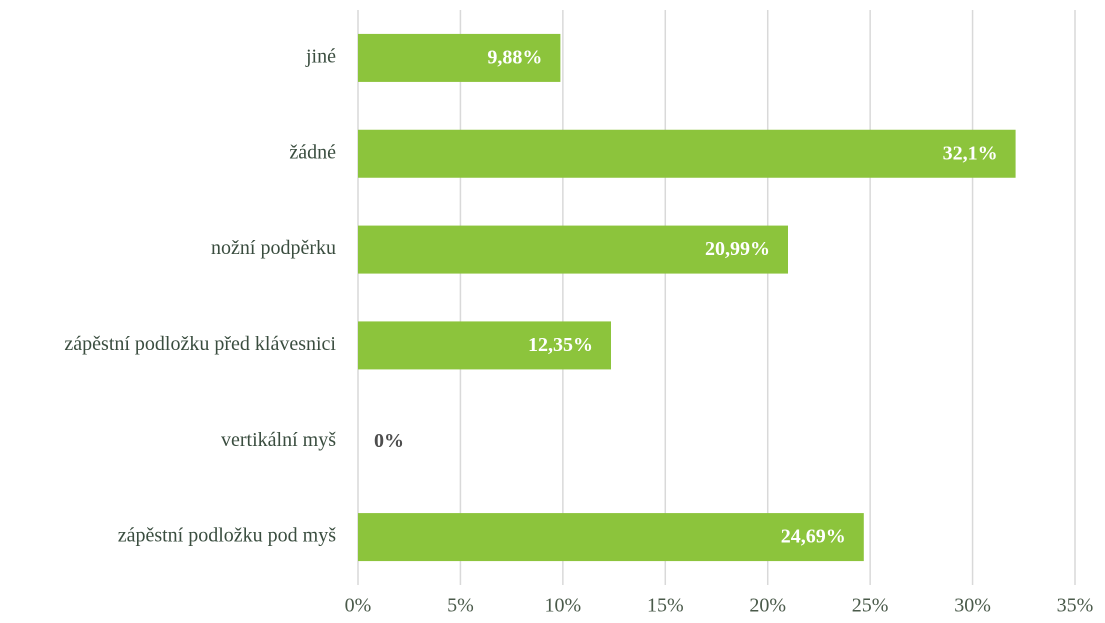 This screenshot has height=623, width=1105. Describe the element at coordinates (563, 606) in the screenshot. I see `x-tick-label: 10%` at that location.